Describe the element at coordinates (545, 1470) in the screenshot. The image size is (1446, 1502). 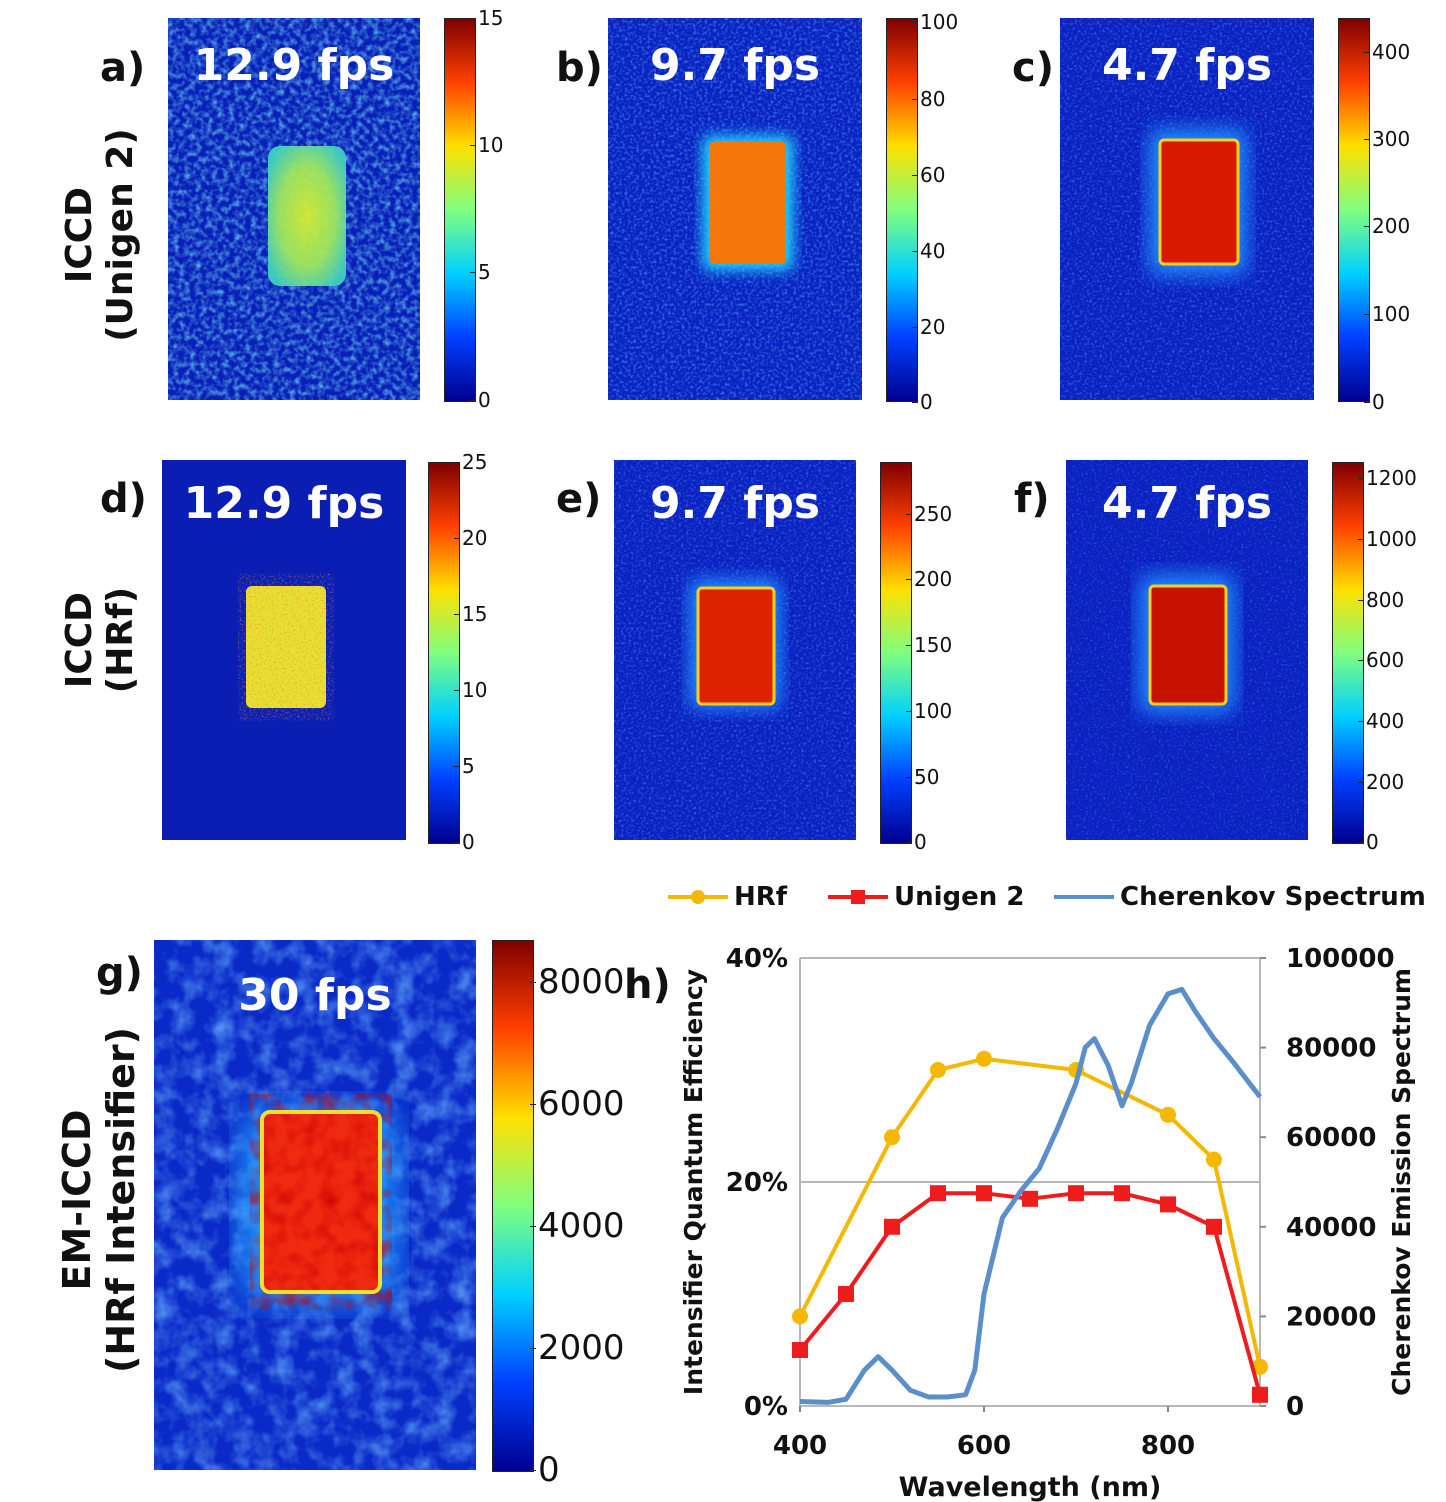
I see `panel-g-tick-0: 0` at that location.